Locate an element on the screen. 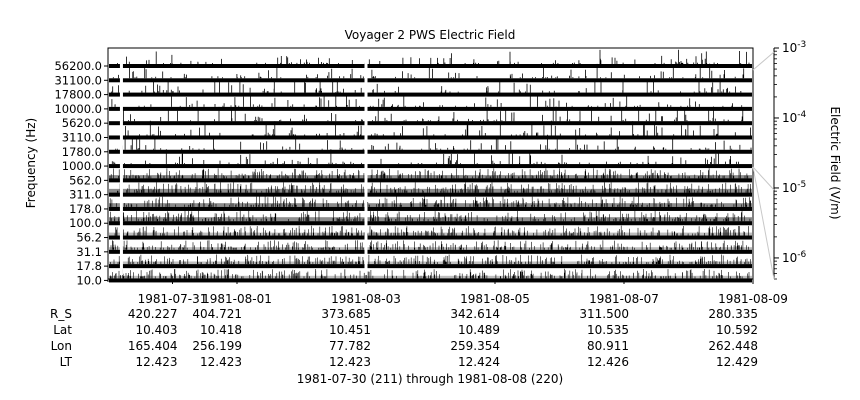  colorbar-tick-label: 10⁻⁶ is located at coordinates (794, 257).